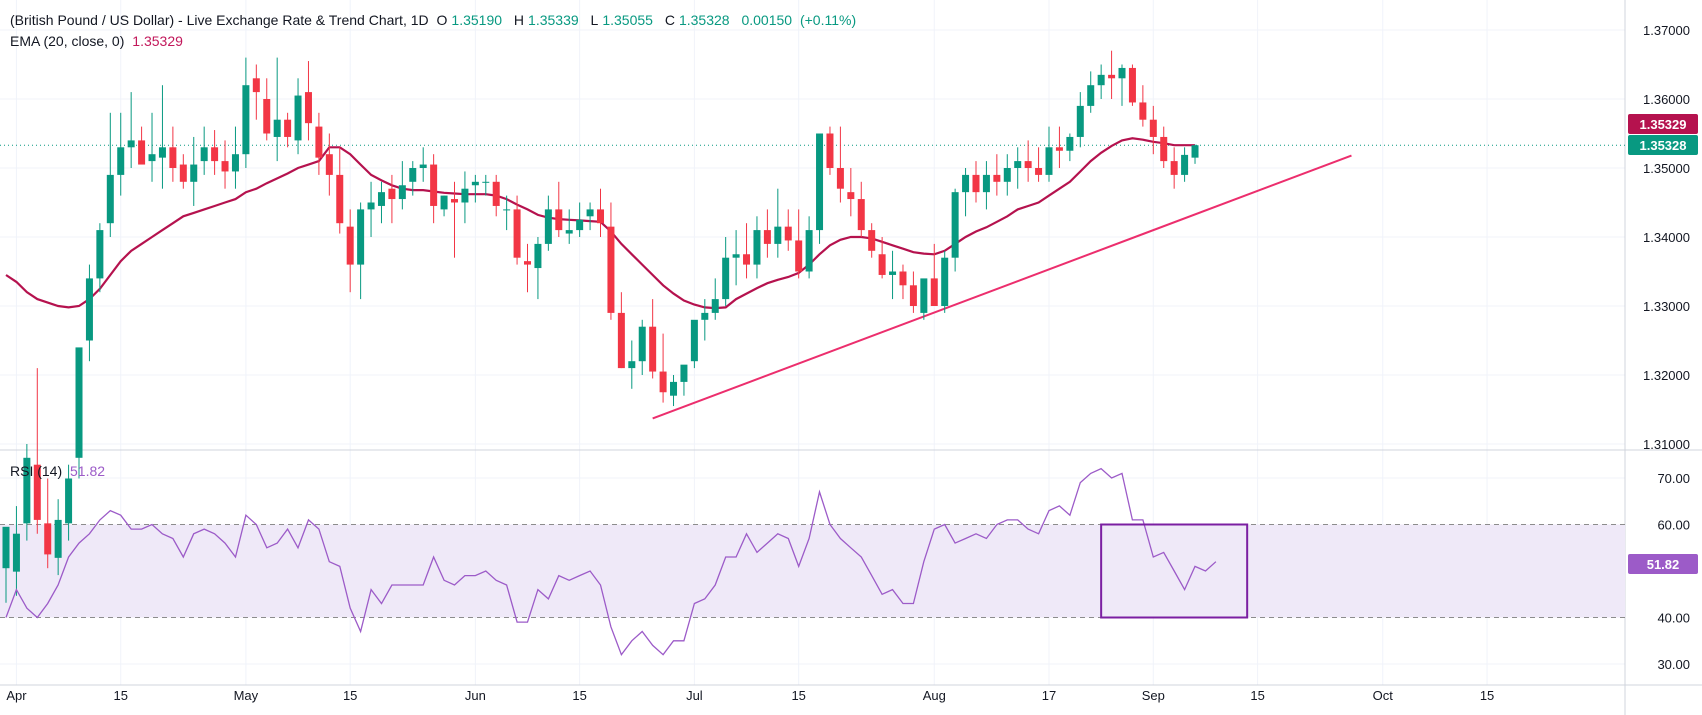 The image size is (1702, 715). I want to click on ema-label: EMA (20, close, 0), so click(67, 41).